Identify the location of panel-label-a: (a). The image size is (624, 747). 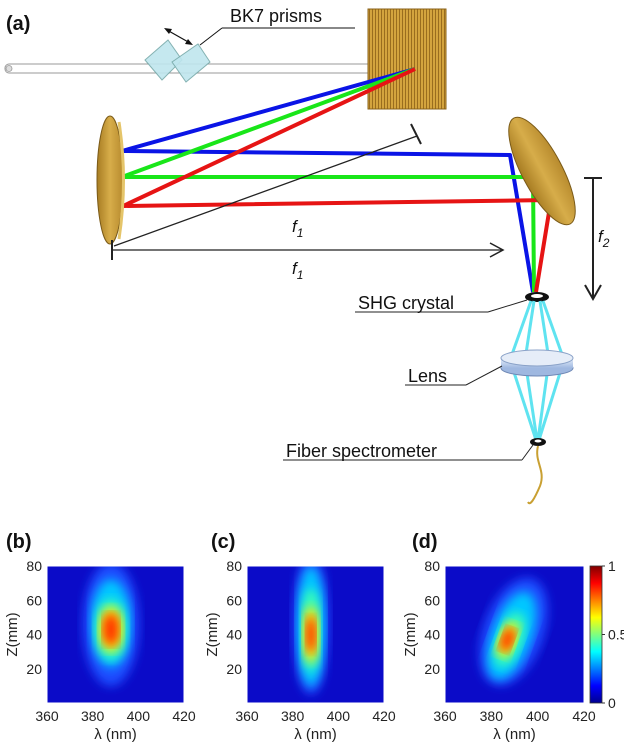
(18, 24).